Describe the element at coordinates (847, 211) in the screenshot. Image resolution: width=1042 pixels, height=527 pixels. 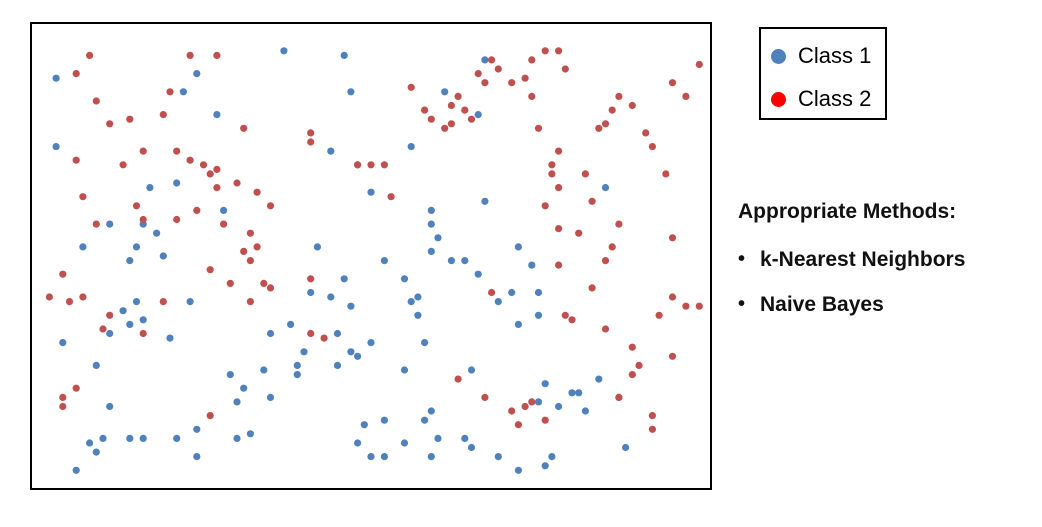
I see `methods-title: Appropriate Methods:` at that location.